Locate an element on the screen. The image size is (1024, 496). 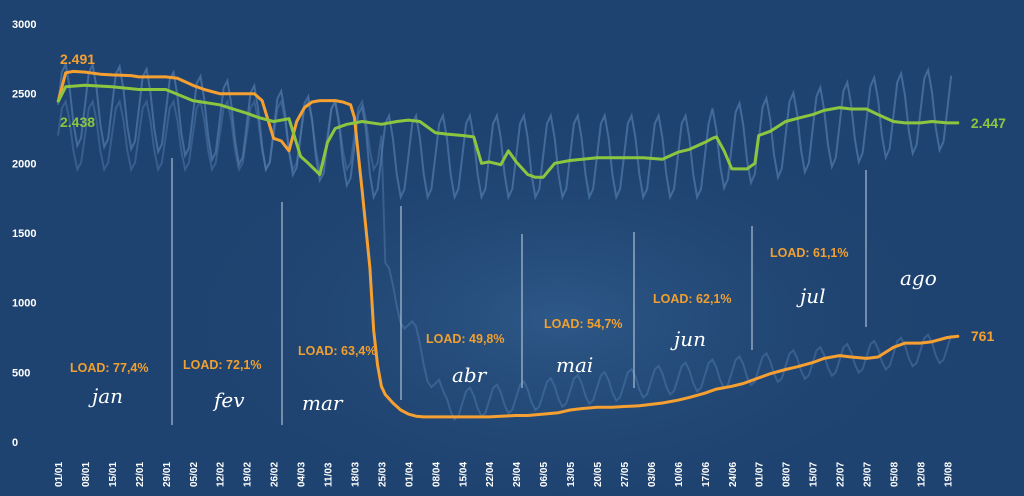
x-tick-label: 25/03 is located at coordinates (382, 474).